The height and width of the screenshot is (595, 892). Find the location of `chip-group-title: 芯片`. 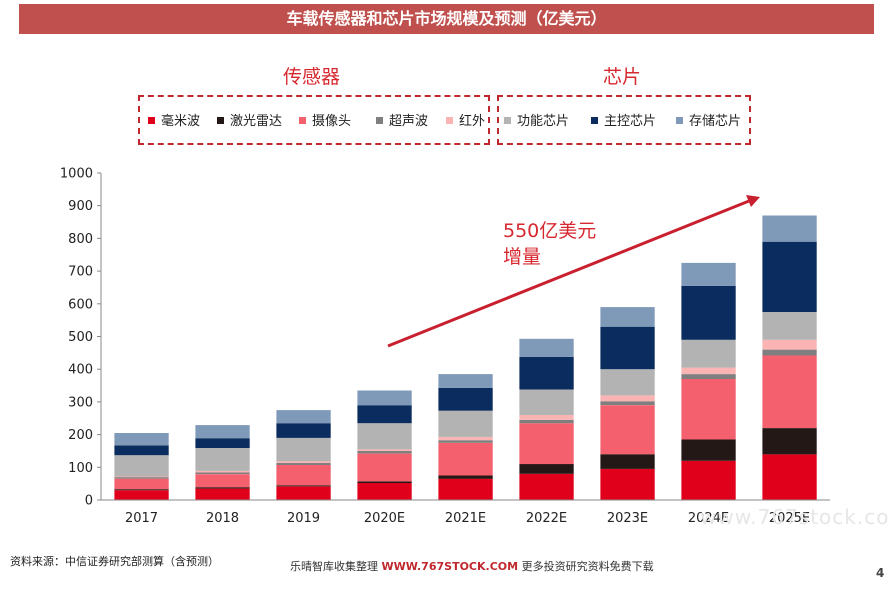

chip-group-title: 芯片 is located at coordinates (622, 77).